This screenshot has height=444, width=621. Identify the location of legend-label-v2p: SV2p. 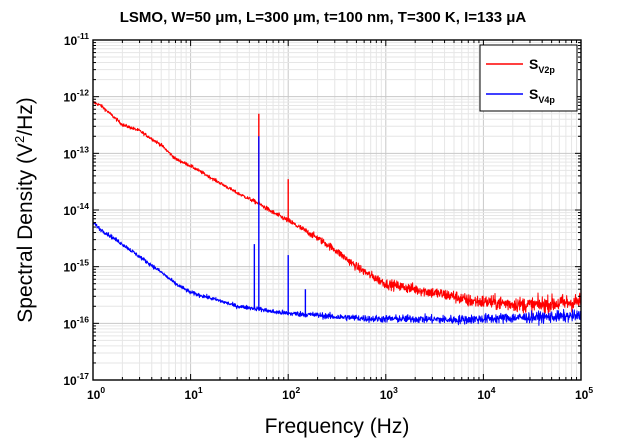
(542, 65).